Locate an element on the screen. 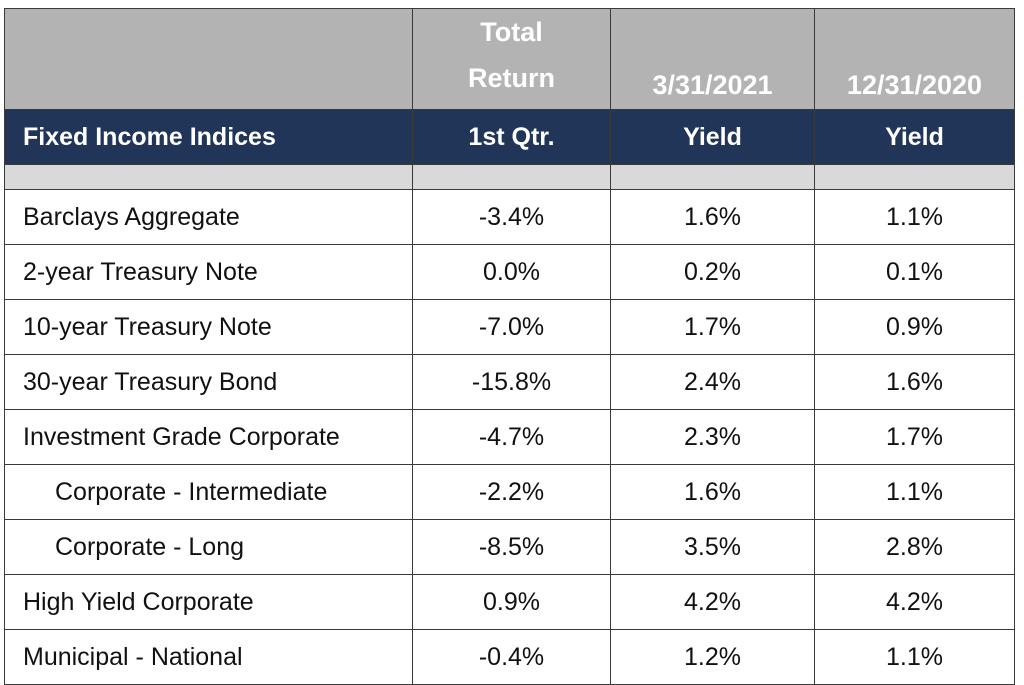 Image resolution: width=1024 pixels, height=685 pixels. yield-2021-cell: 2.4% is located at coordinates (712, 382).